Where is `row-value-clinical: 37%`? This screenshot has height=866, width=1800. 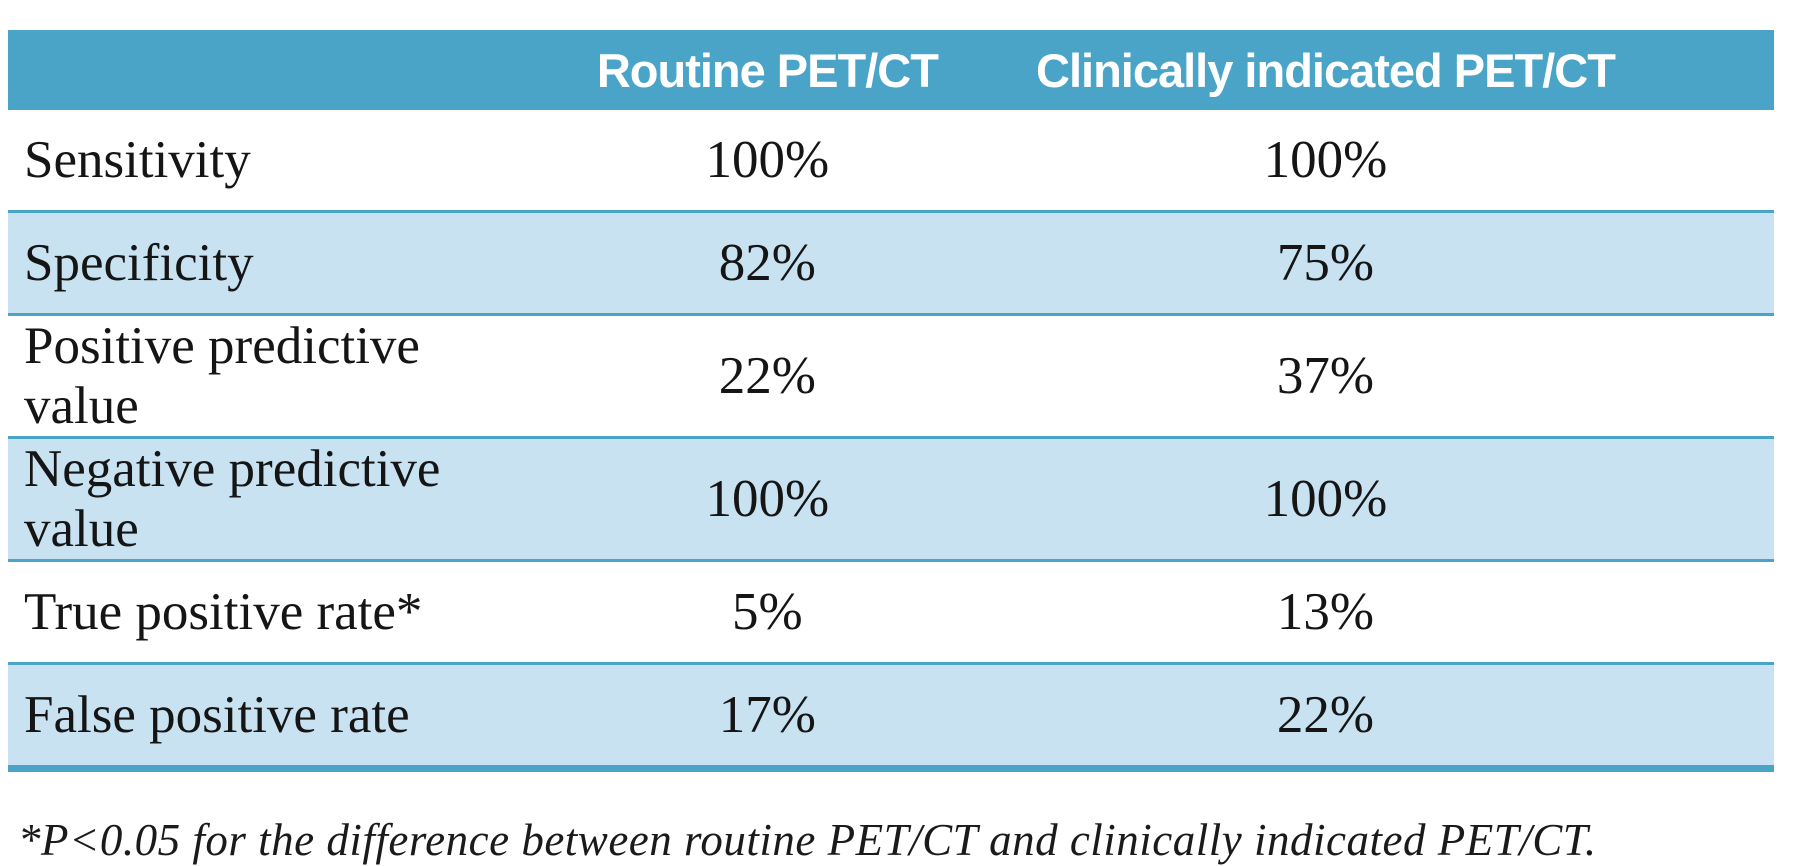 row-value-clinical: 37% is located at coordinates (1385, 376).